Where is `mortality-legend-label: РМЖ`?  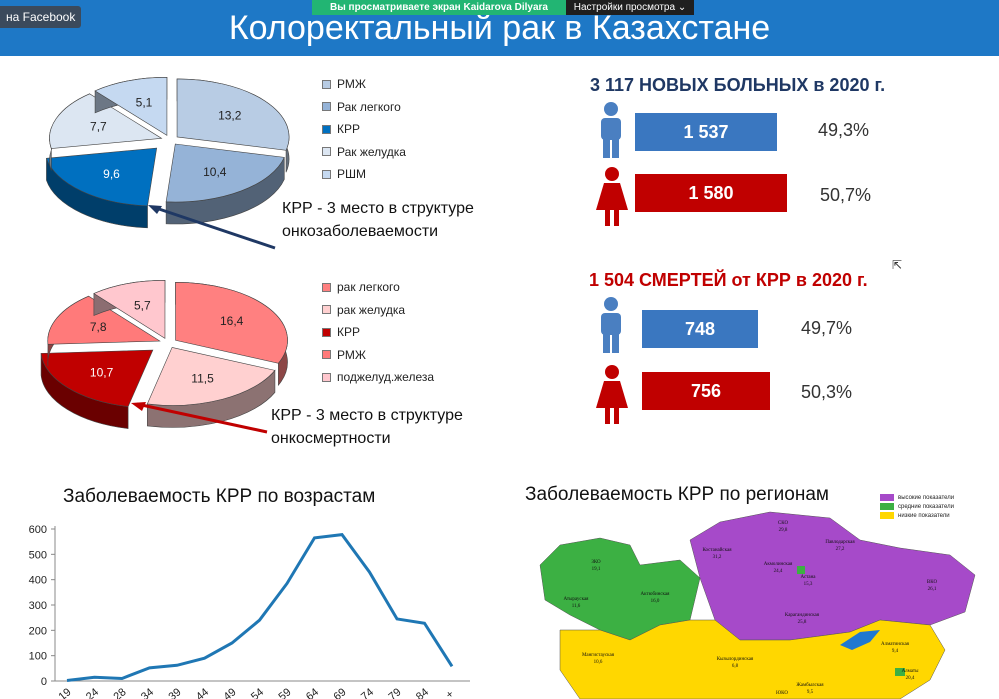
mortality-legend-label: РМЖ is located at coordinates (351, 354).